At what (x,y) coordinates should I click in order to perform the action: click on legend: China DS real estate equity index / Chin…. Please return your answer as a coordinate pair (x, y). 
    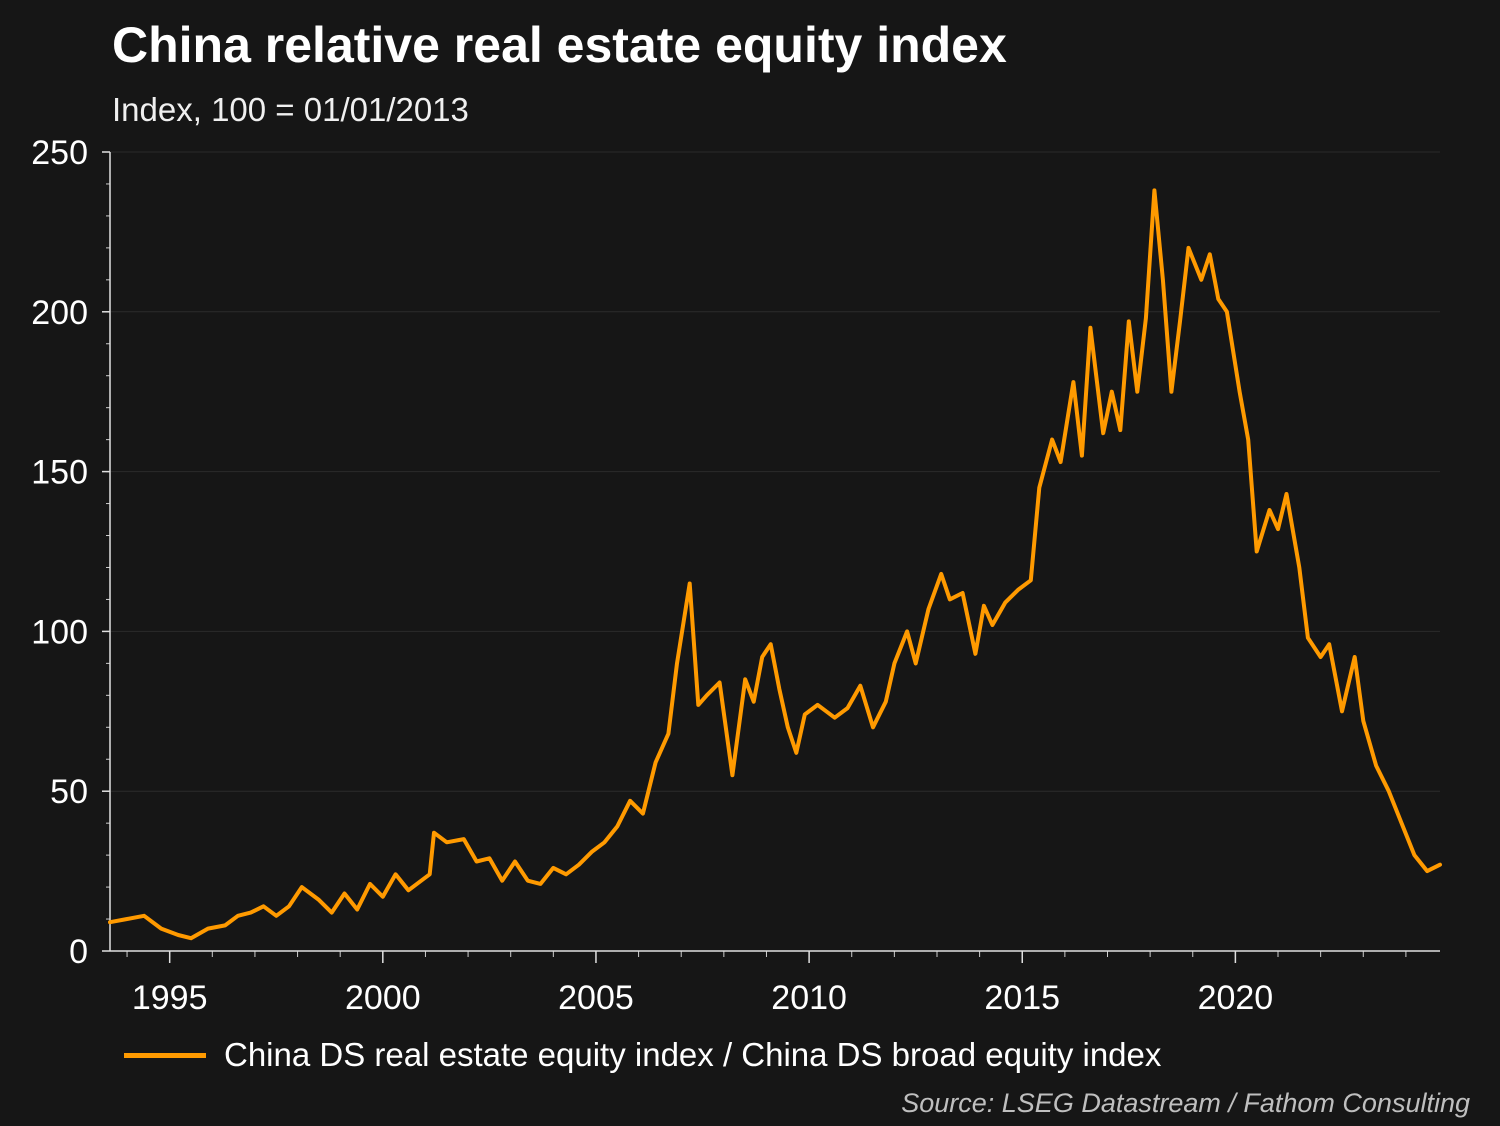
    Looking at the image, I should click on (642, 1055).